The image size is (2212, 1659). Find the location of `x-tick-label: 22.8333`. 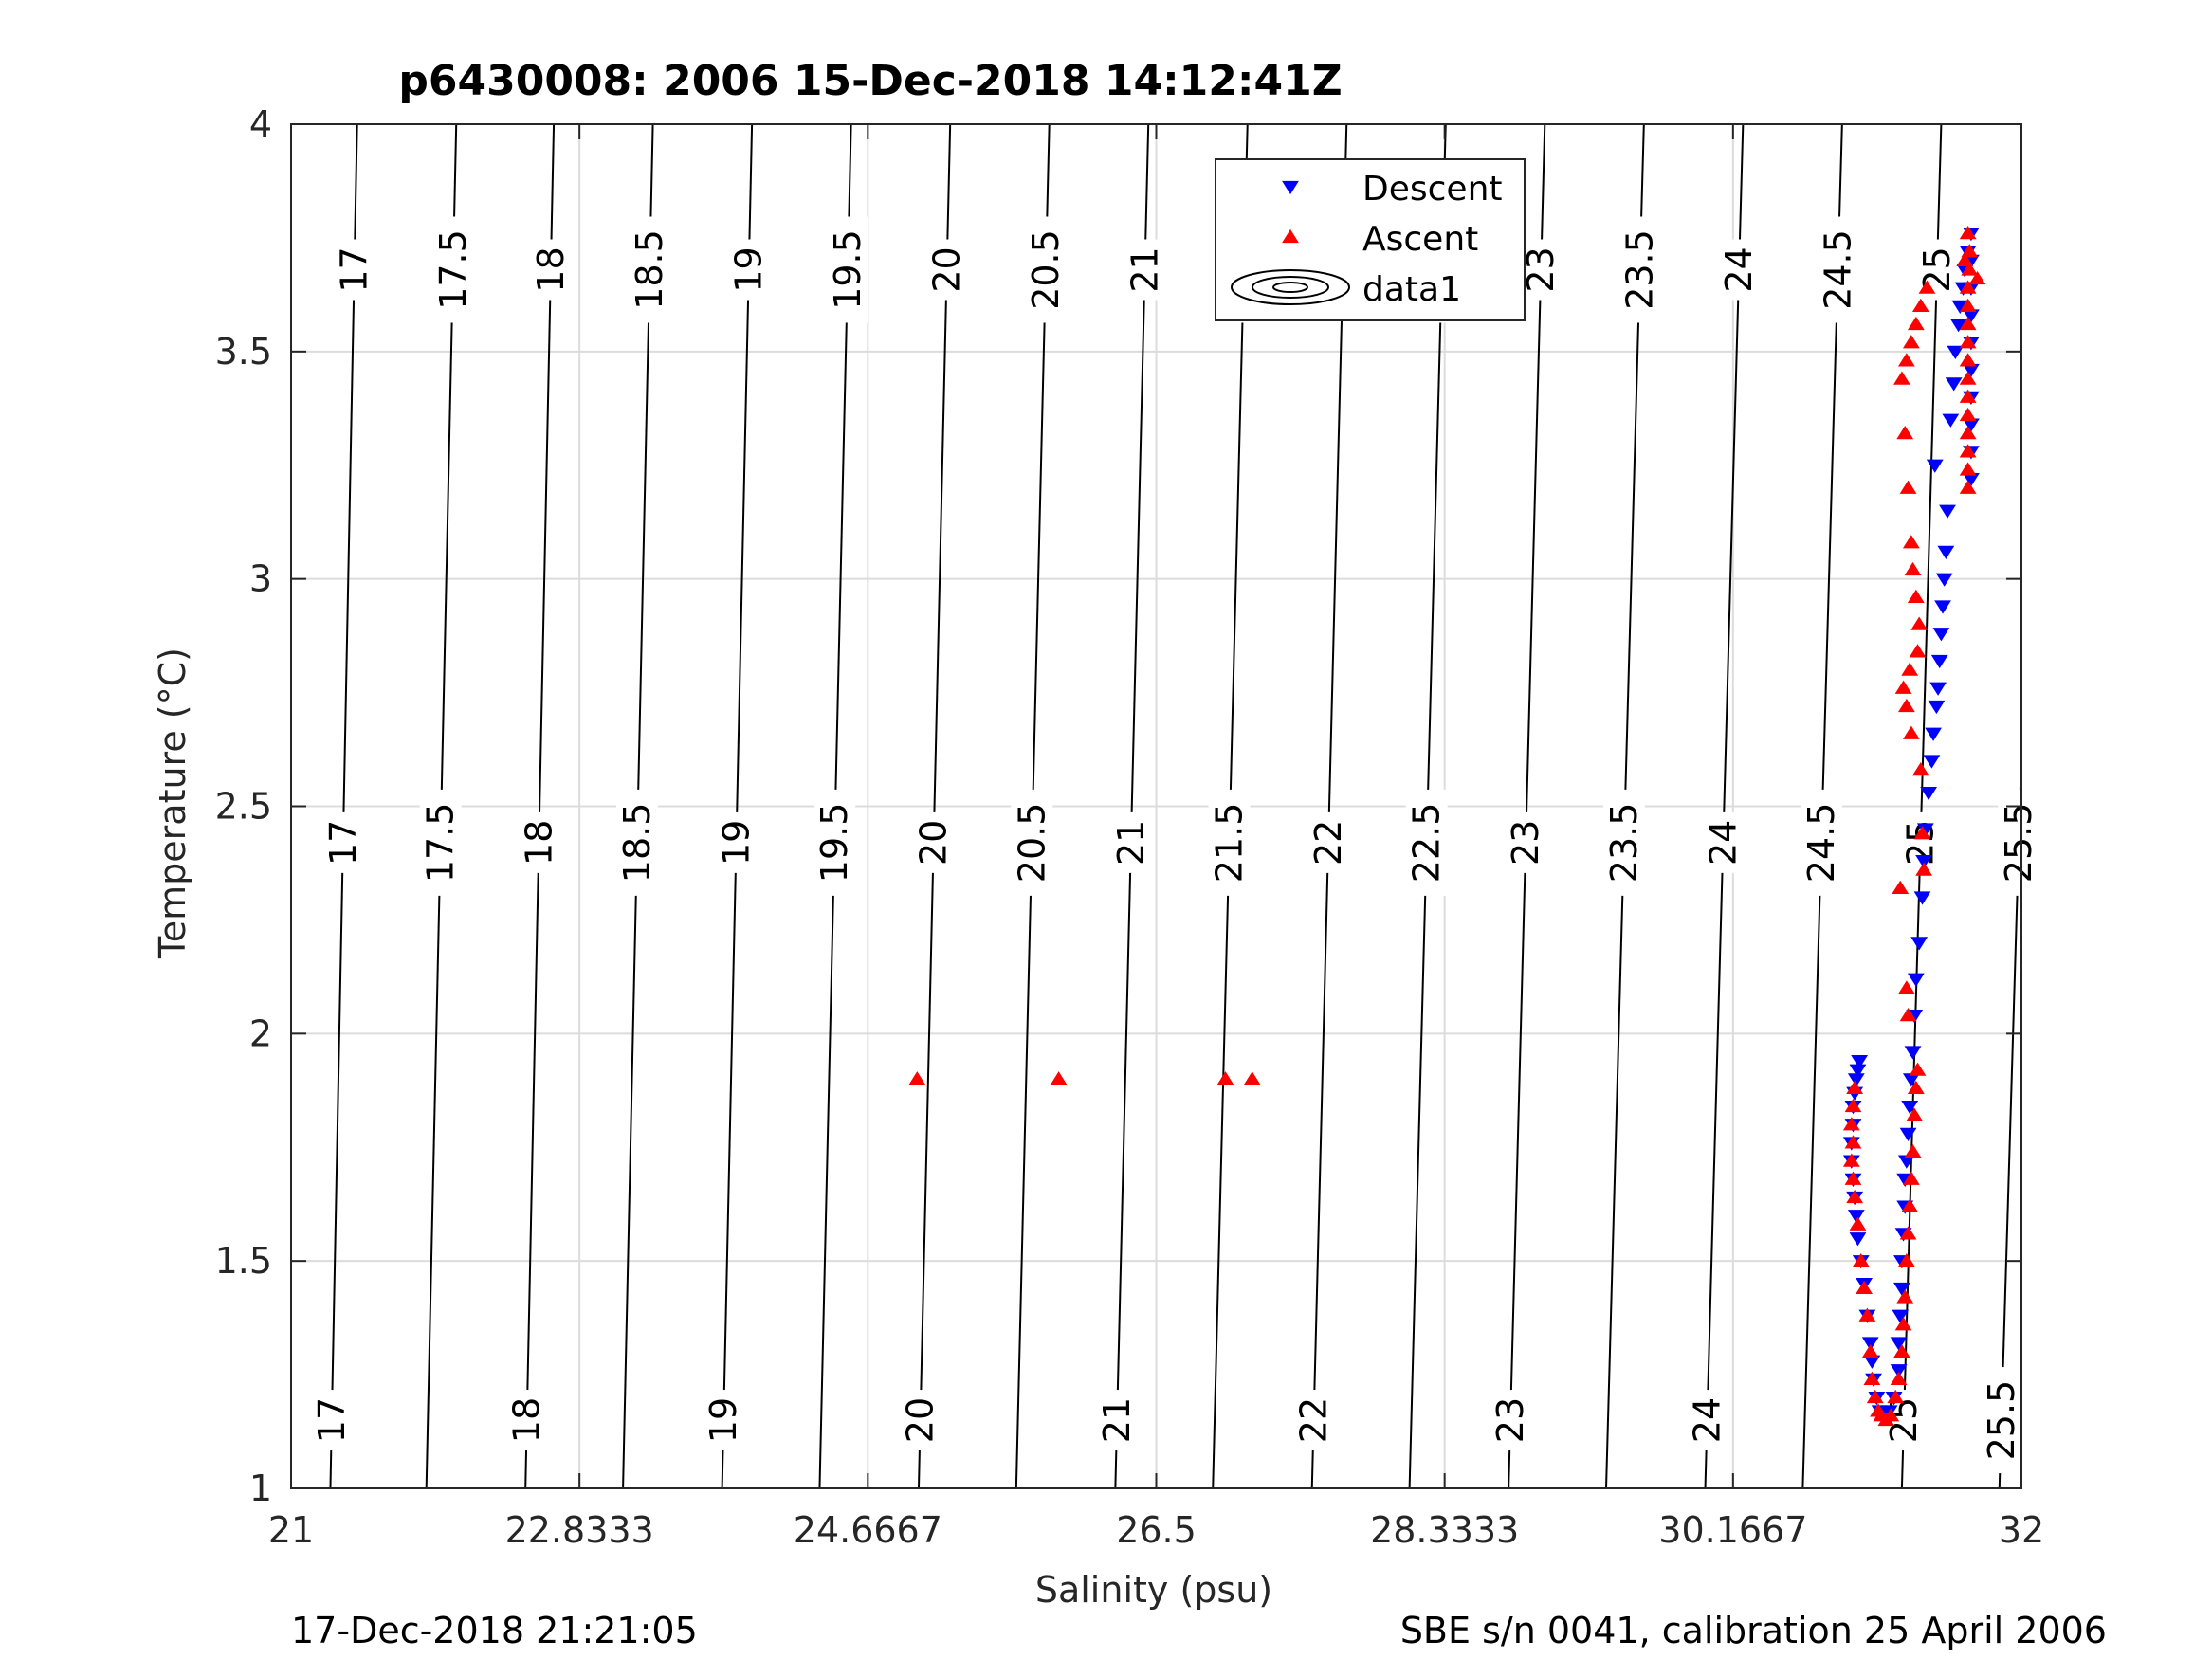

x-tick-label: 22.8333 is located at coordinates (579, 1530).